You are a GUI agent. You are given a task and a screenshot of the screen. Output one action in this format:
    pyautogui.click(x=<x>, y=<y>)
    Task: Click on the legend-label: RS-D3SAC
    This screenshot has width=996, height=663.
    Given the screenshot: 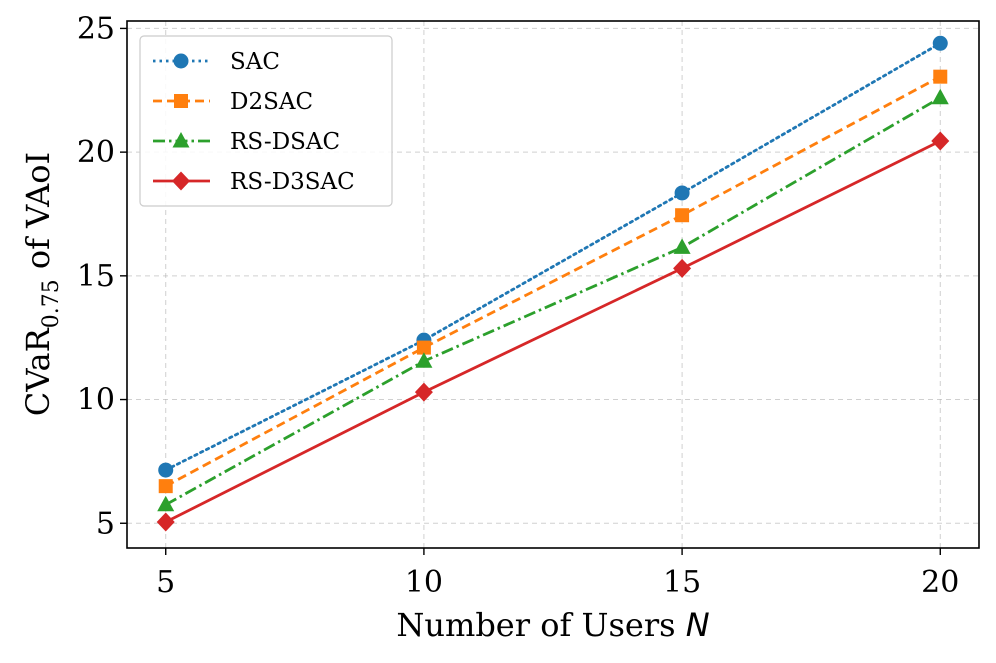 What is the action you would take?
    pyautogui.click(x=292, y=182)
    